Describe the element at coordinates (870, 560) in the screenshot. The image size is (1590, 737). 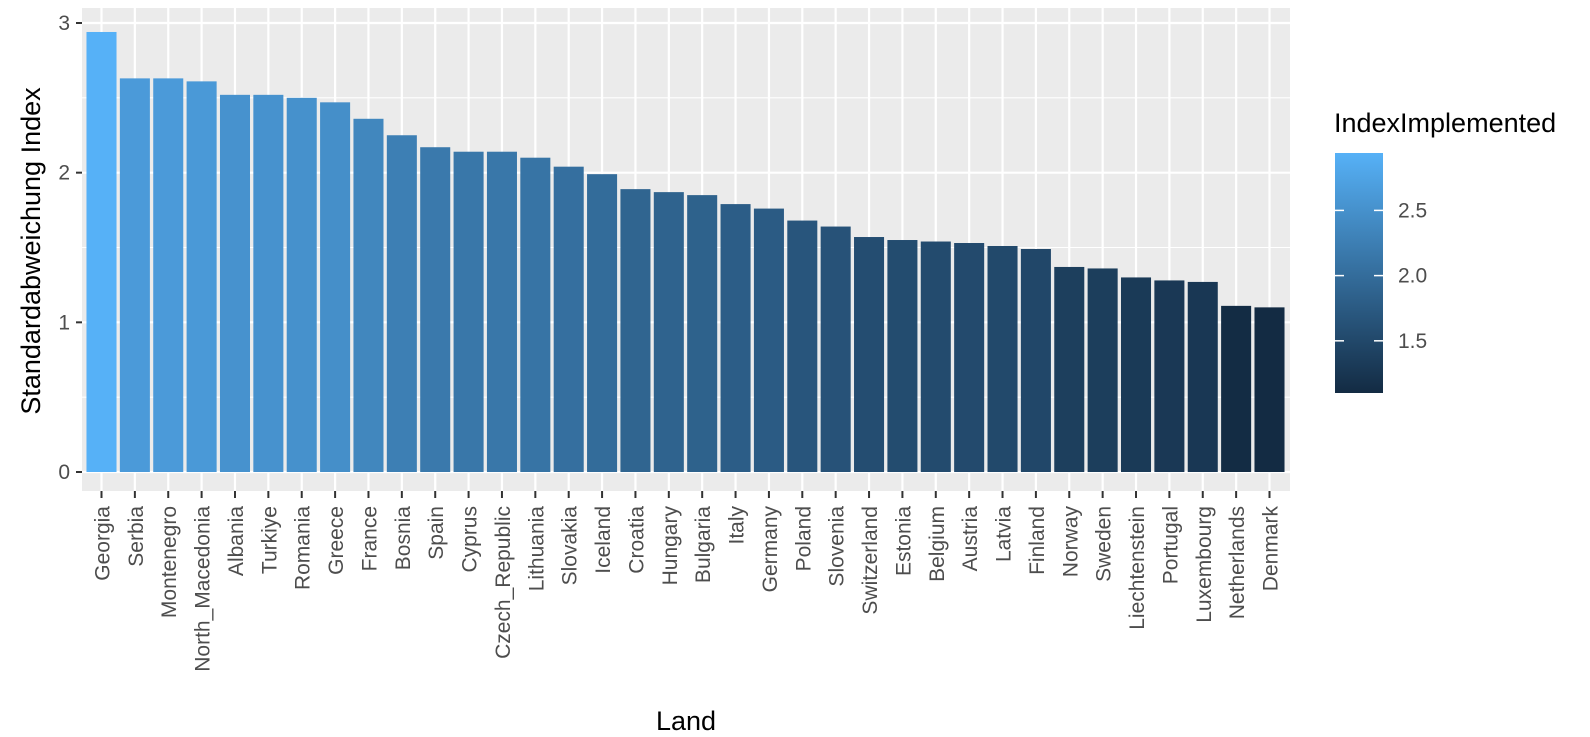
I see `x-tick-label: Switzerland` at that location.